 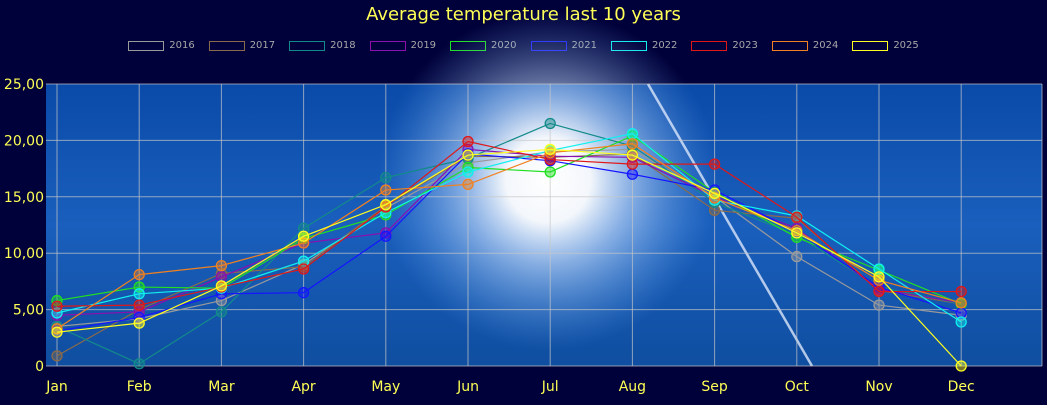 I want to click on legend-item: 2024, so click(x=805, y=45).